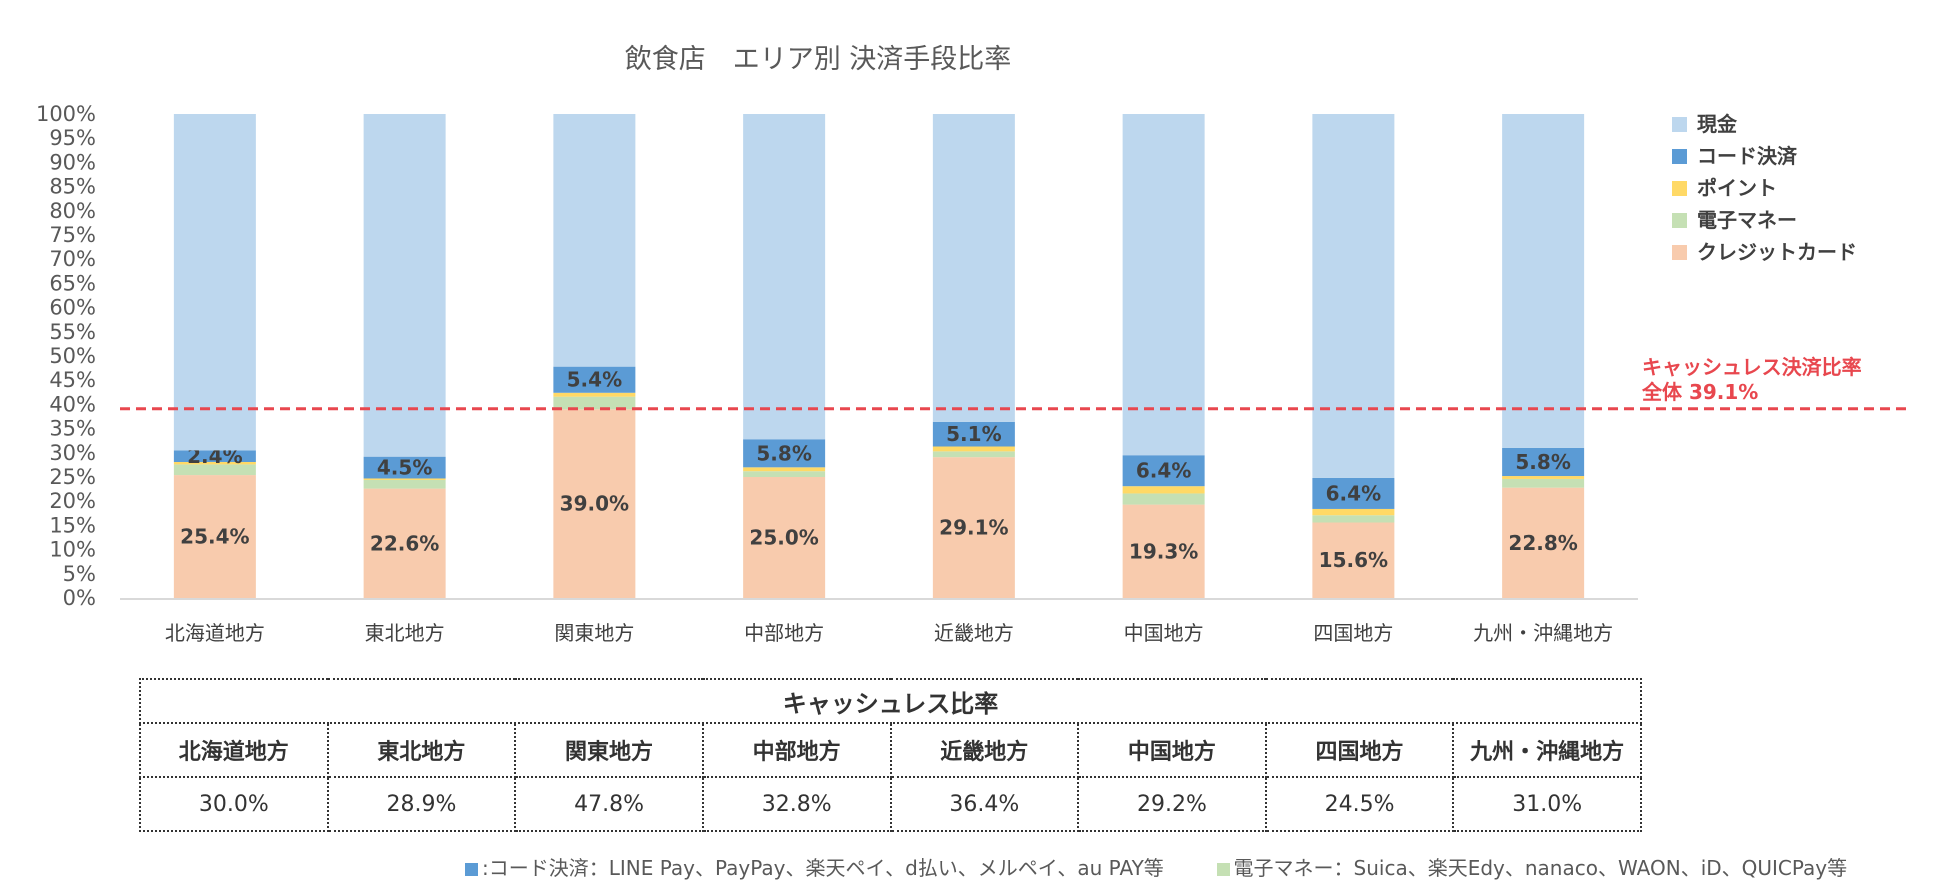  I want to click on data-label: 39.0%, so click(594, 504).